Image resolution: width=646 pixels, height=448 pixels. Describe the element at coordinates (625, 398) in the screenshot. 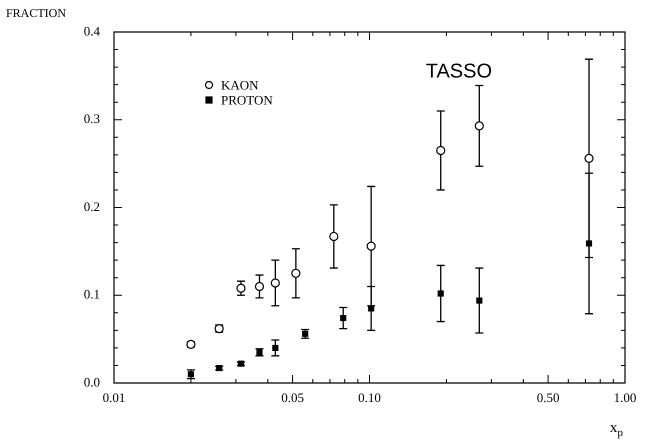

I see `x-tick-label: 1.00` at that location.